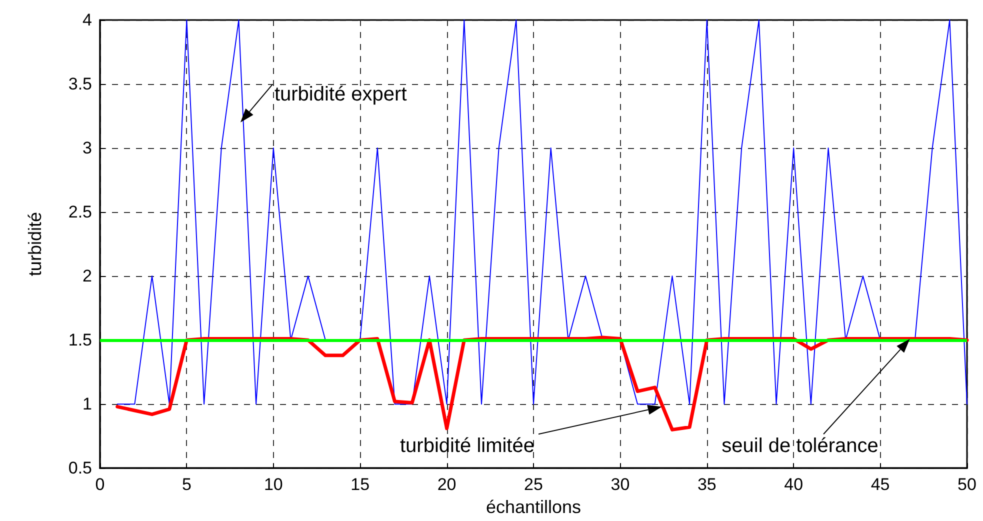  What do you see at coordinates (534, 507) in the screenshot?
I see `x-axis-title: échantillons` at bounding box center [534, 507].